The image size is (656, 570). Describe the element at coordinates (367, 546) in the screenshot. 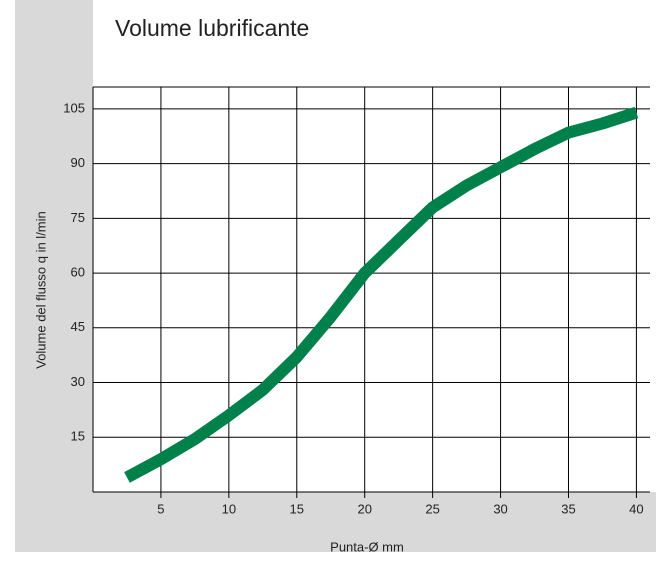

I see `x-axis-label: Punta-Ø mm` at that location.